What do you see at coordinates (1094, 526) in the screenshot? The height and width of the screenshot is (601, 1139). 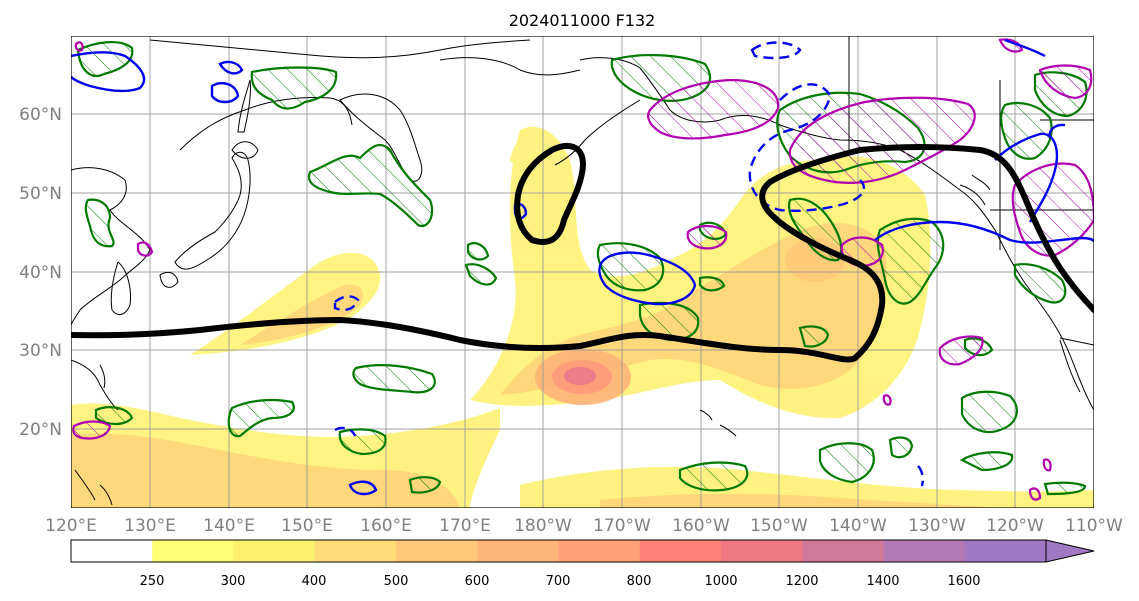 I see `lon-tick-label: 110°W` at bounding box center [1094, 526].